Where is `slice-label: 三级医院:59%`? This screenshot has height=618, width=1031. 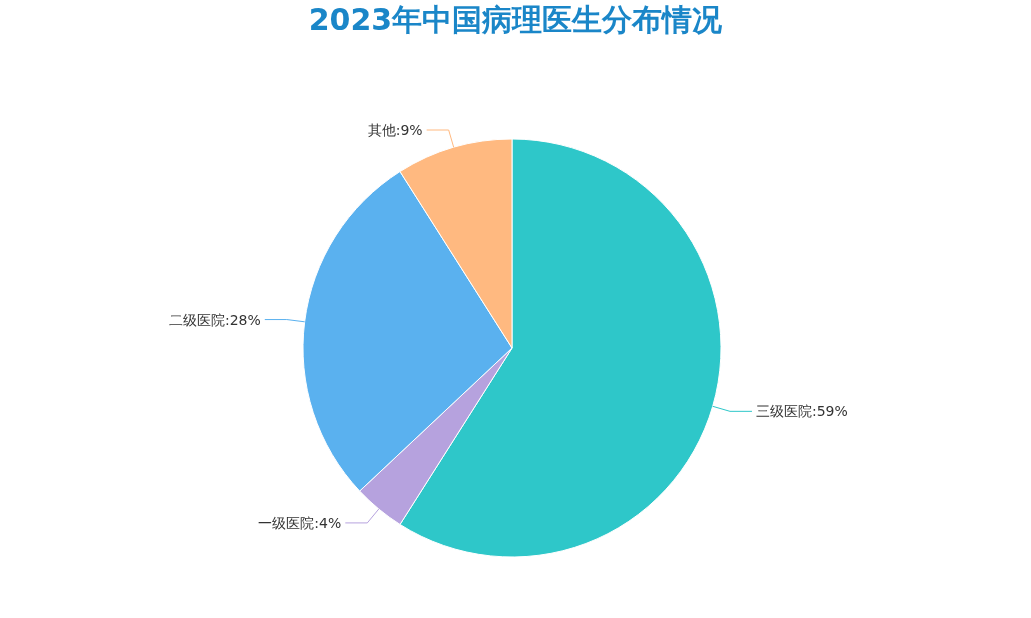 slice-label: 三级医院:59% is located at coordinates (801, 411).